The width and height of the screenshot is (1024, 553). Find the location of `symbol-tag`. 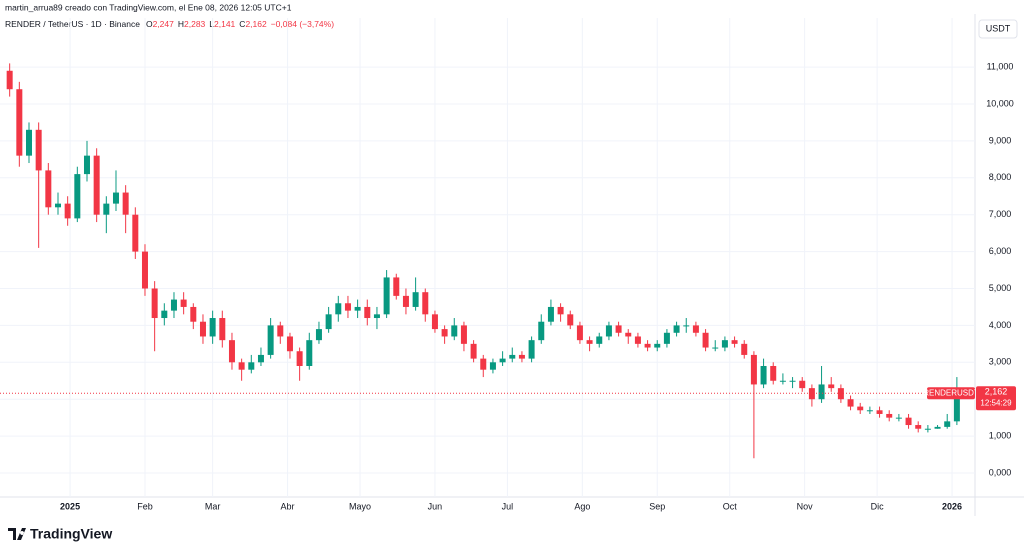

symbol-tag is located at coordinates (951, 393).